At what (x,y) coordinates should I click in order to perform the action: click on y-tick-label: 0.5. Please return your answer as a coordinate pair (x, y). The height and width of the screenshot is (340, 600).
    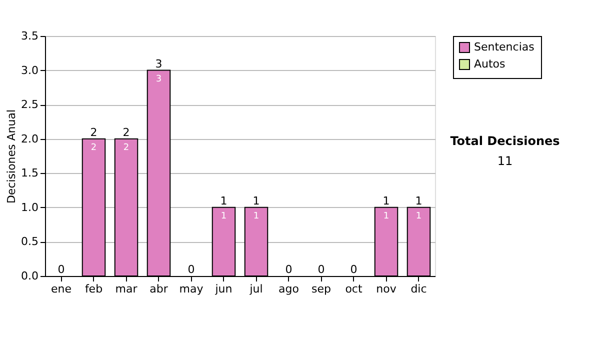
    Looking at the image, I should click on (29, 241).